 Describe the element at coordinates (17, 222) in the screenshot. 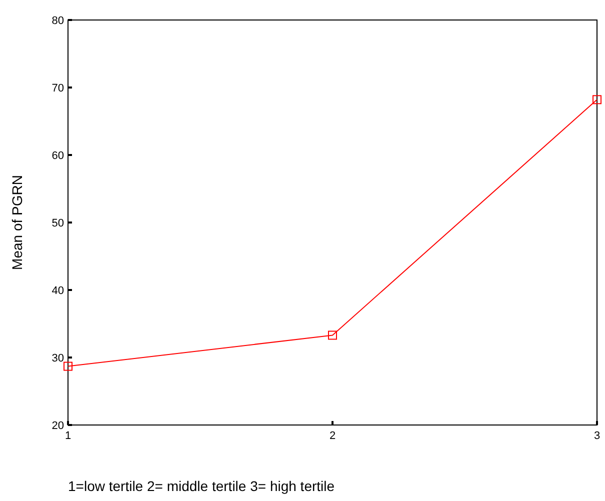

I see `y-axis-title: Mean of PGRN` at that location.